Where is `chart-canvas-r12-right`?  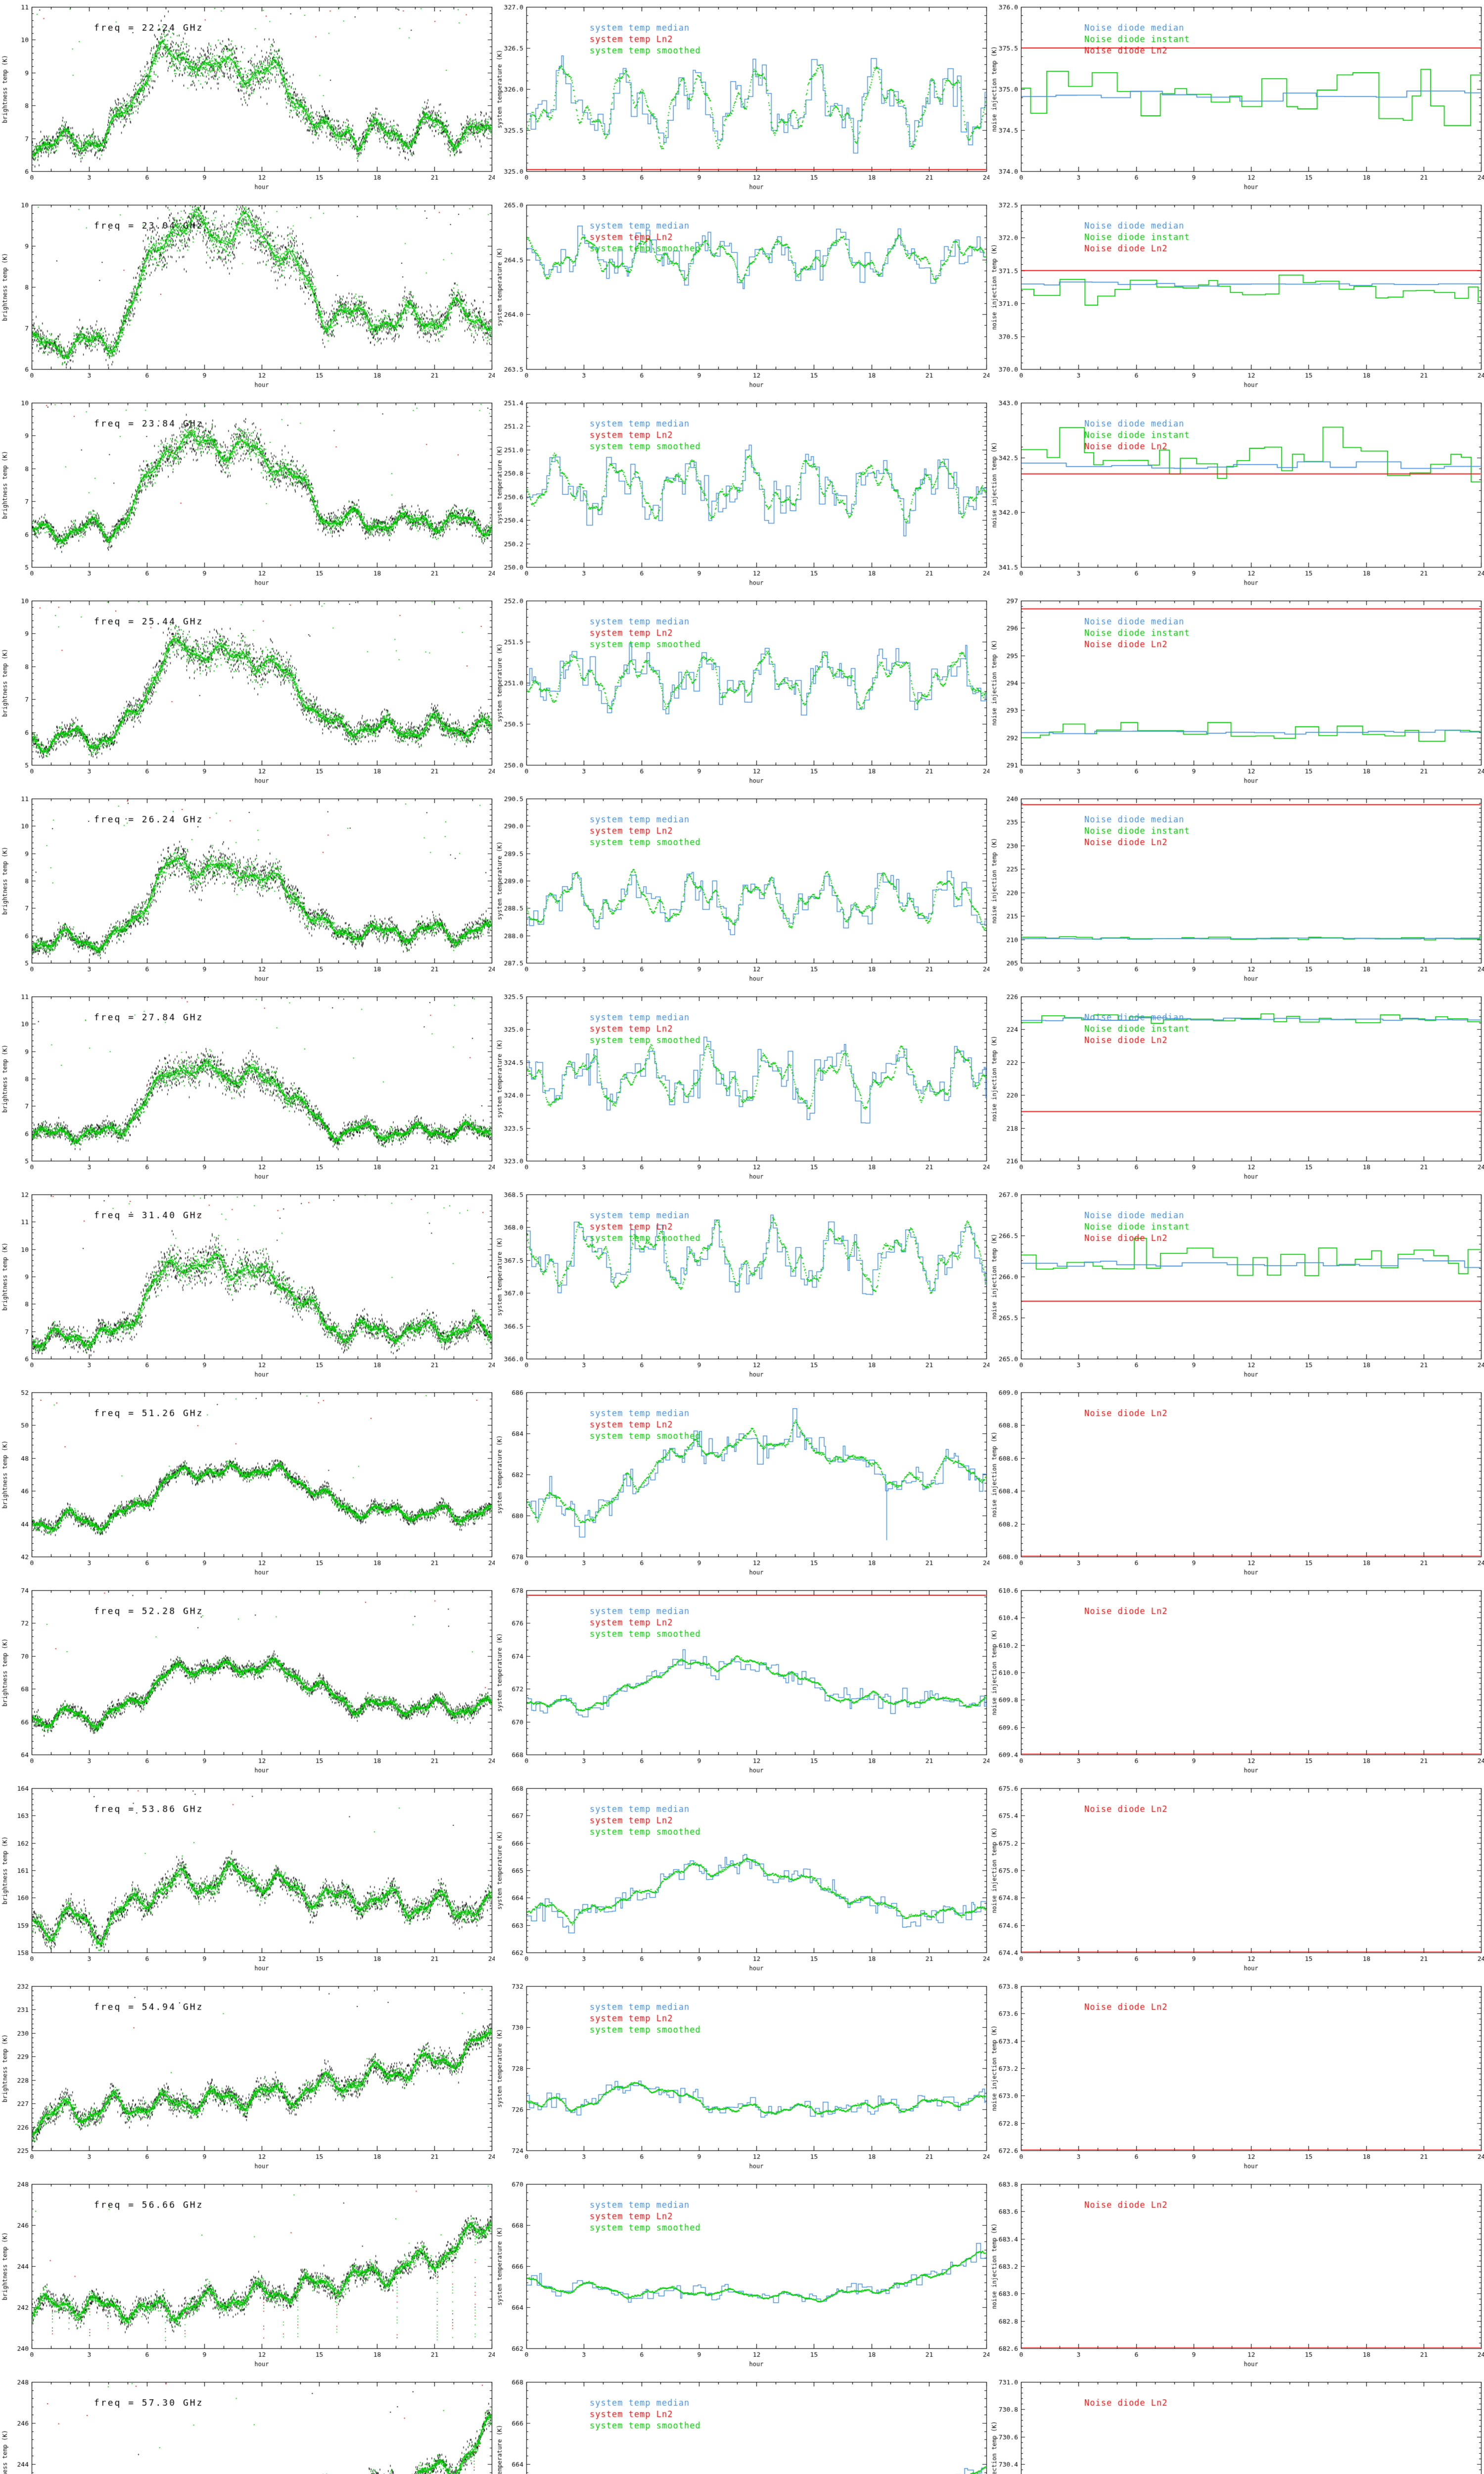
chart-canvas-r12-right is located at coordinates (1236, 2276).